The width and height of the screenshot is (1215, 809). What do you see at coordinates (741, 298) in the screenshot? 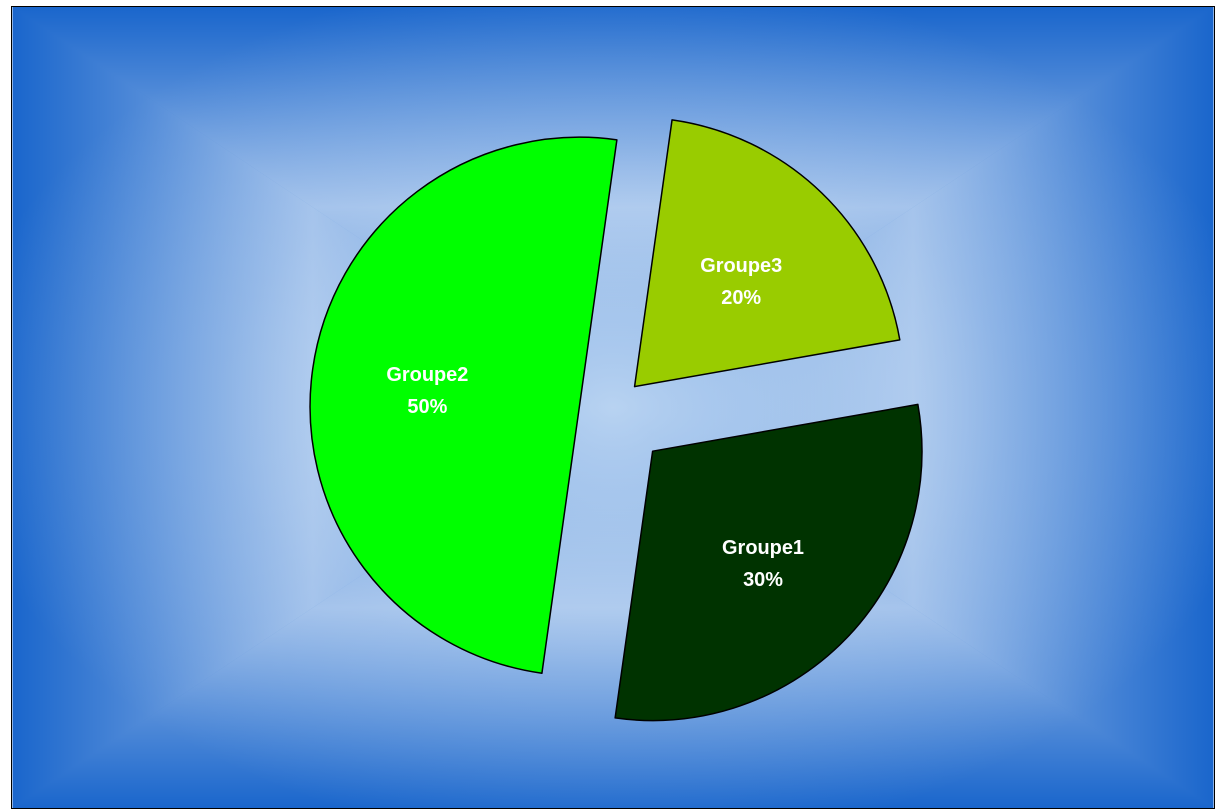
I see `slice-percent-label: 20%` at bounding box center [741, 298].